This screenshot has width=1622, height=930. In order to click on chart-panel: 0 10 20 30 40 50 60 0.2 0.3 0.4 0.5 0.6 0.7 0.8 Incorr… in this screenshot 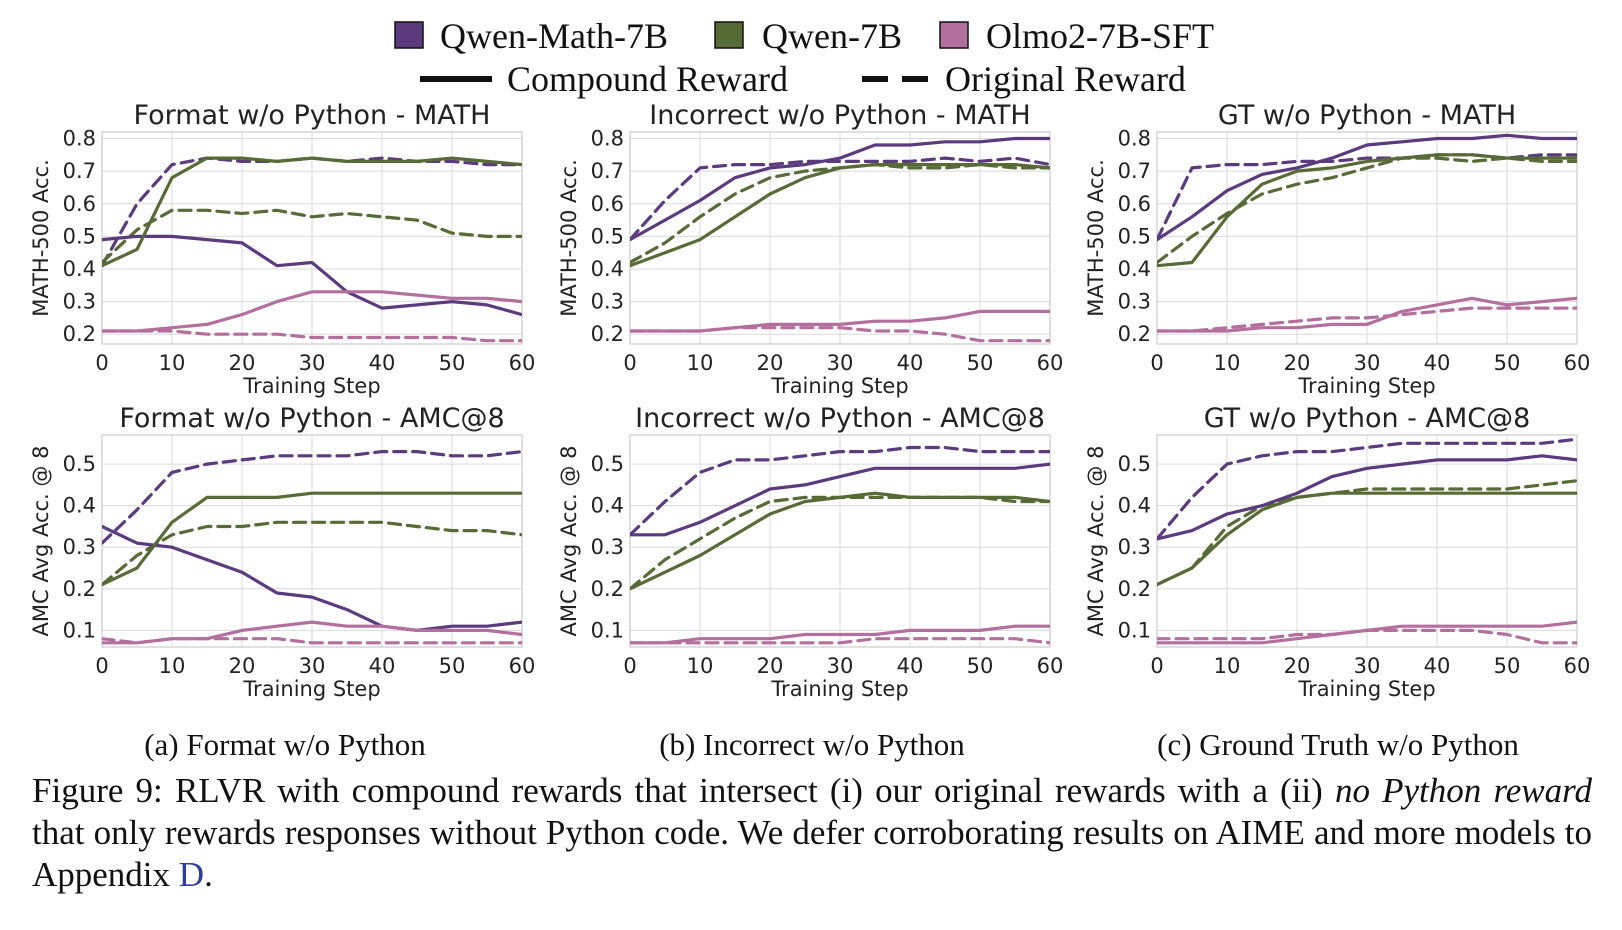, I will do `click(810, 249)`.